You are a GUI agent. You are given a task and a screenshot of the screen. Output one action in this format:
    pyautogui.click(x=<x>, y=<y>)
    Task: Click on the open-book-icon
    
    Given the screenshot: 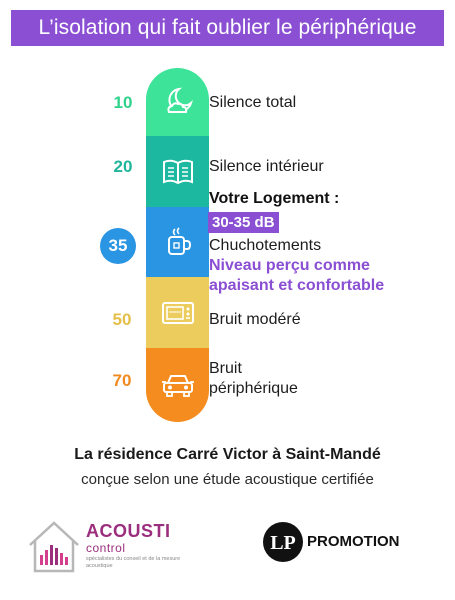 What is the action you would take?
    pyautogui.click(x=177, y=171)
    